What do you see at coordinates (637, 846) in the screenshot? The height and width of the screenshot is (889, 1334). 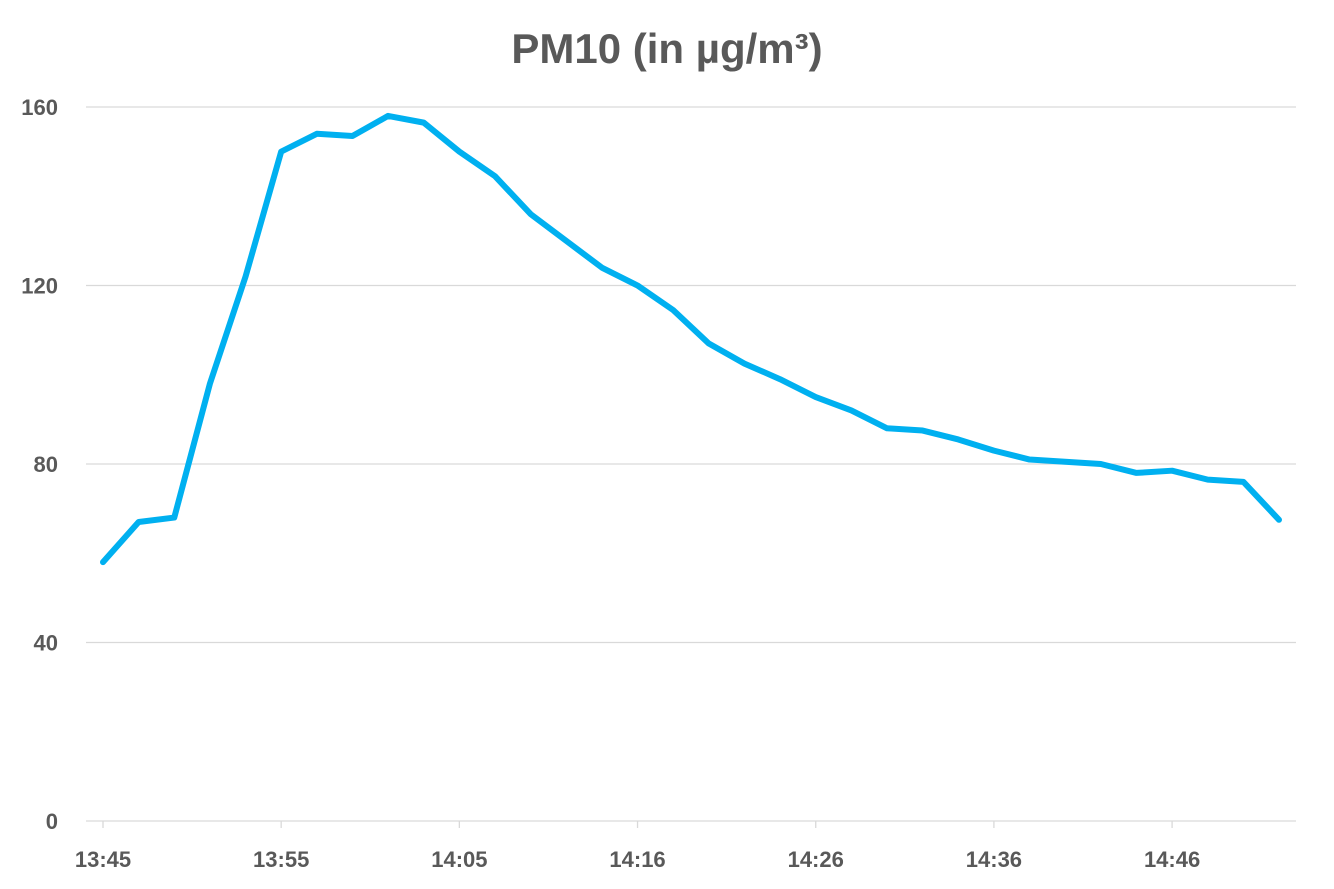 I see `x-axis-tick-labels: 13:45 13:55 14:05 14:16 14:26 14:36 14:46` at bounding box center [637, 846].